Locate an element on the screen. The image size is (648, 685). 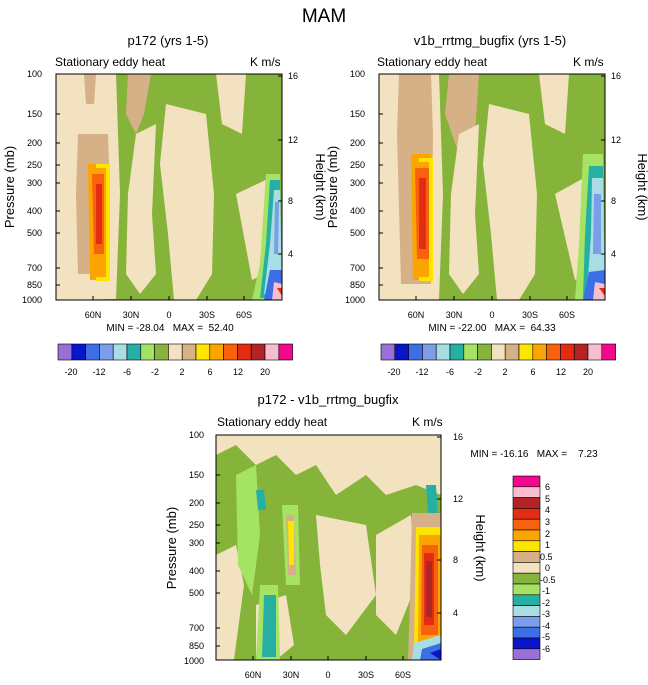
y-tick-label: 700 is located at coordinates (196, 628).